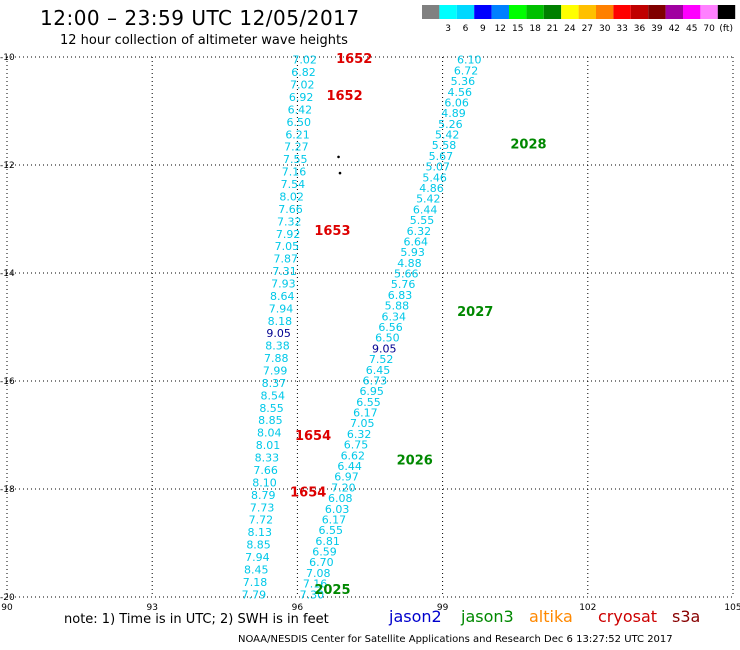 This screenshot has width=740, height=650. What do you see at coordinates (288, 234) in the screenshot?
I see `wave-height-value: 7.92` at bounding box center [288, 234].